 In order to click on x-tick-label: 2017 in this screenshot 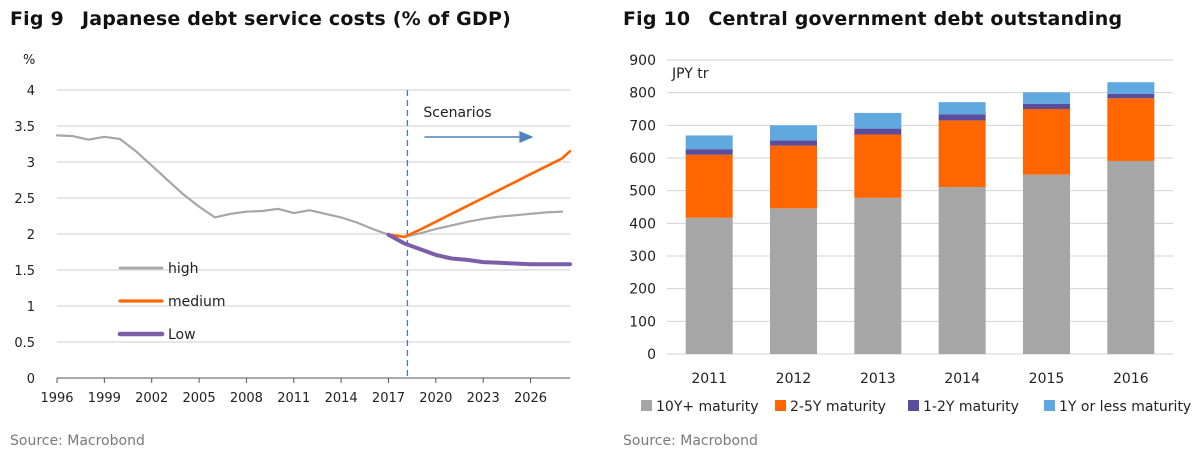, I will do `click(388, 398)`.